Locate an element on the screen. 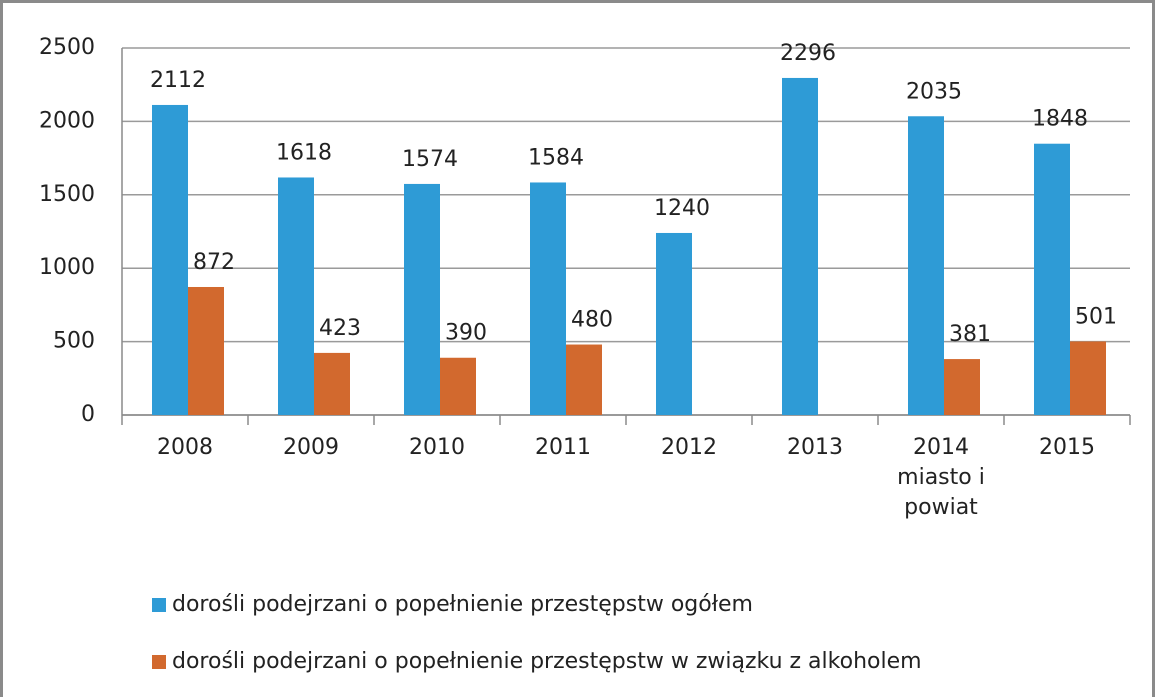 Image resolution: width=1155 pixels, height=697 pixels. x-tick-label: 2011 is located at coordinates (563, 447).